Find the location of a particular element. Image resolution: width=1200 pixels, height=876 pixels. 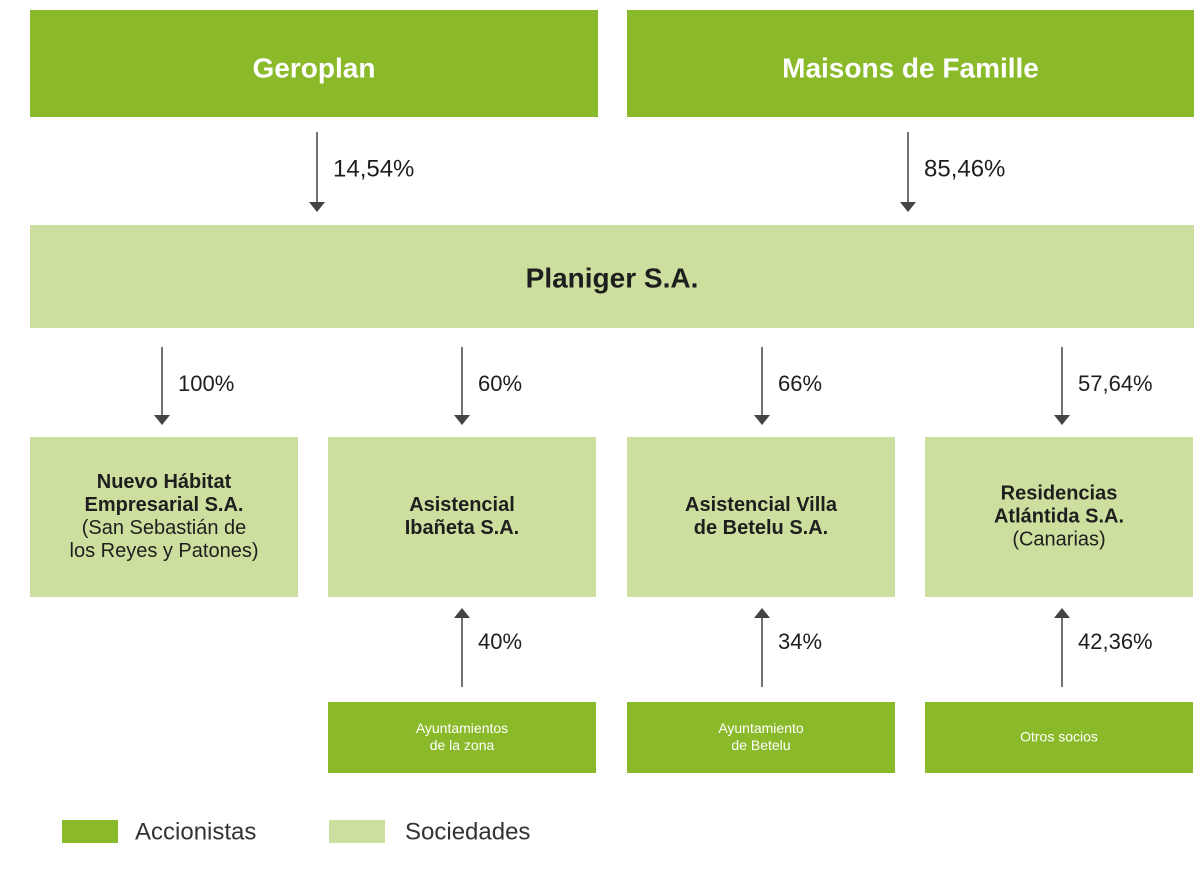

subsidiary-name: Empresarial S.A. is located at coordinates (164, 505).